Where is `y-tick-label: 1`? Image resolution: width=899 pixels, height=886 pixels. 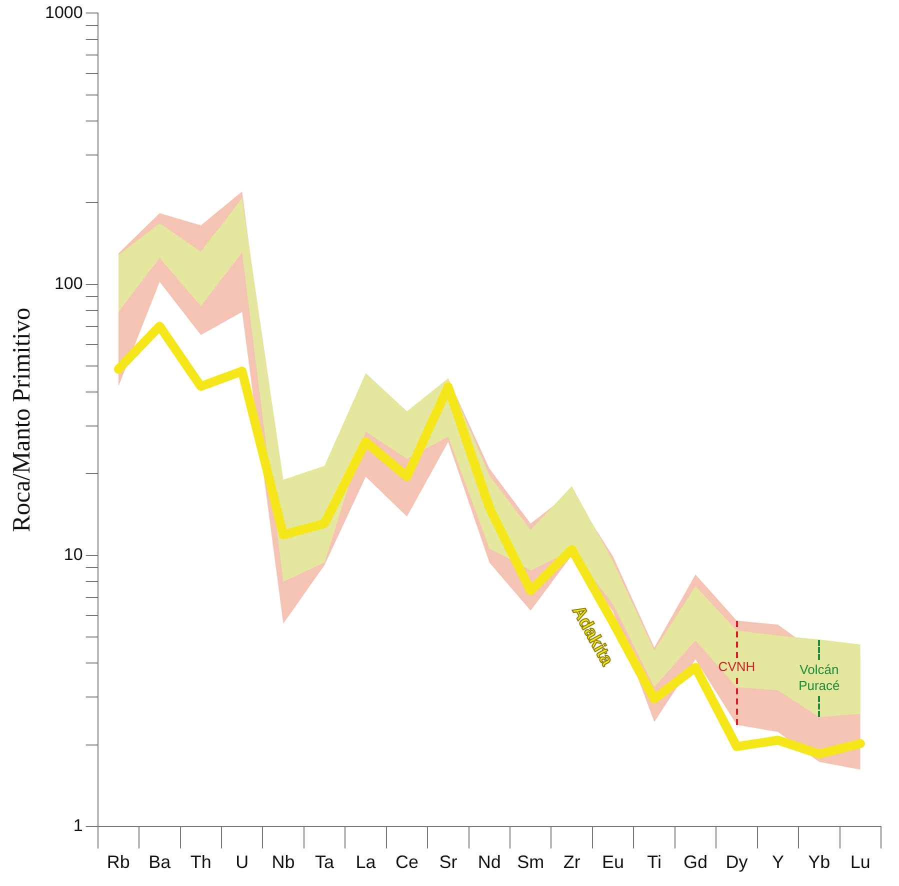 y-tick-label: 1 is located at coordinates (78, 826).